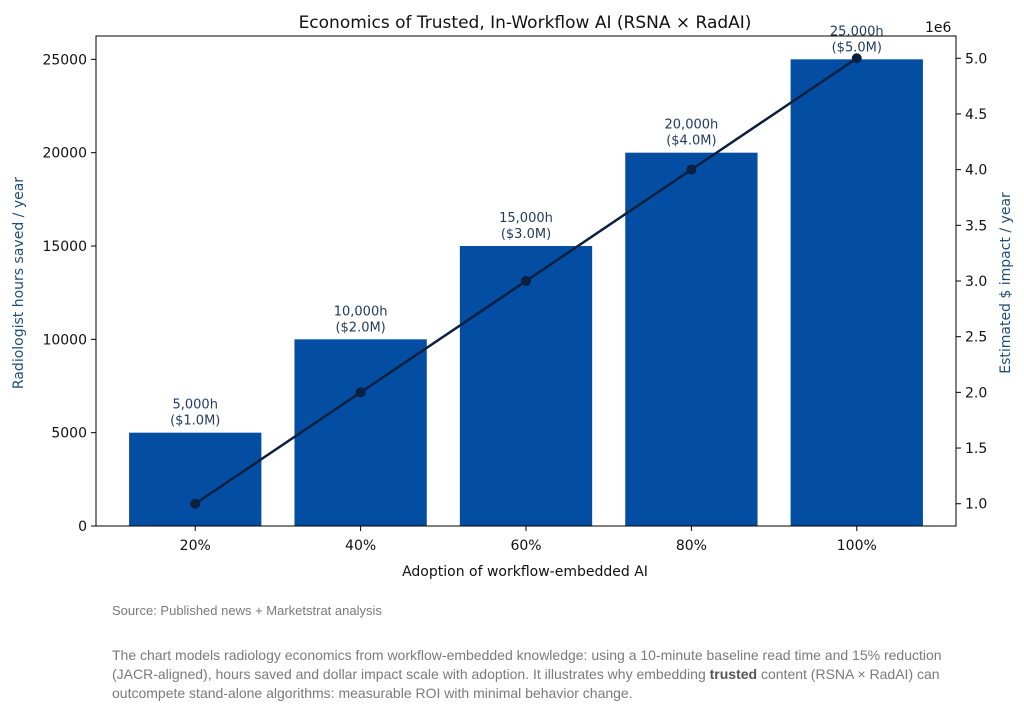  What do you see at coordinates (526, 234) in the screenshot?
I see `bar-label-dollars: ($3.0M)` at bounding box center [526, 234].